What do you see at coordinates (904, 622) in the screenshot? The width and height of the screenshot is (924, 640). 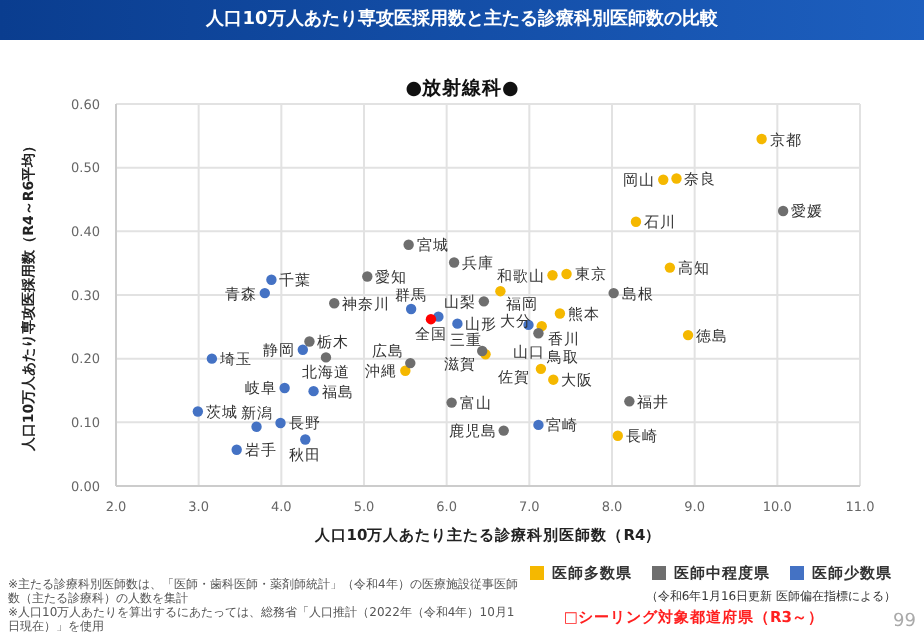 I see `text: 99` at bounding box center [904, 622].